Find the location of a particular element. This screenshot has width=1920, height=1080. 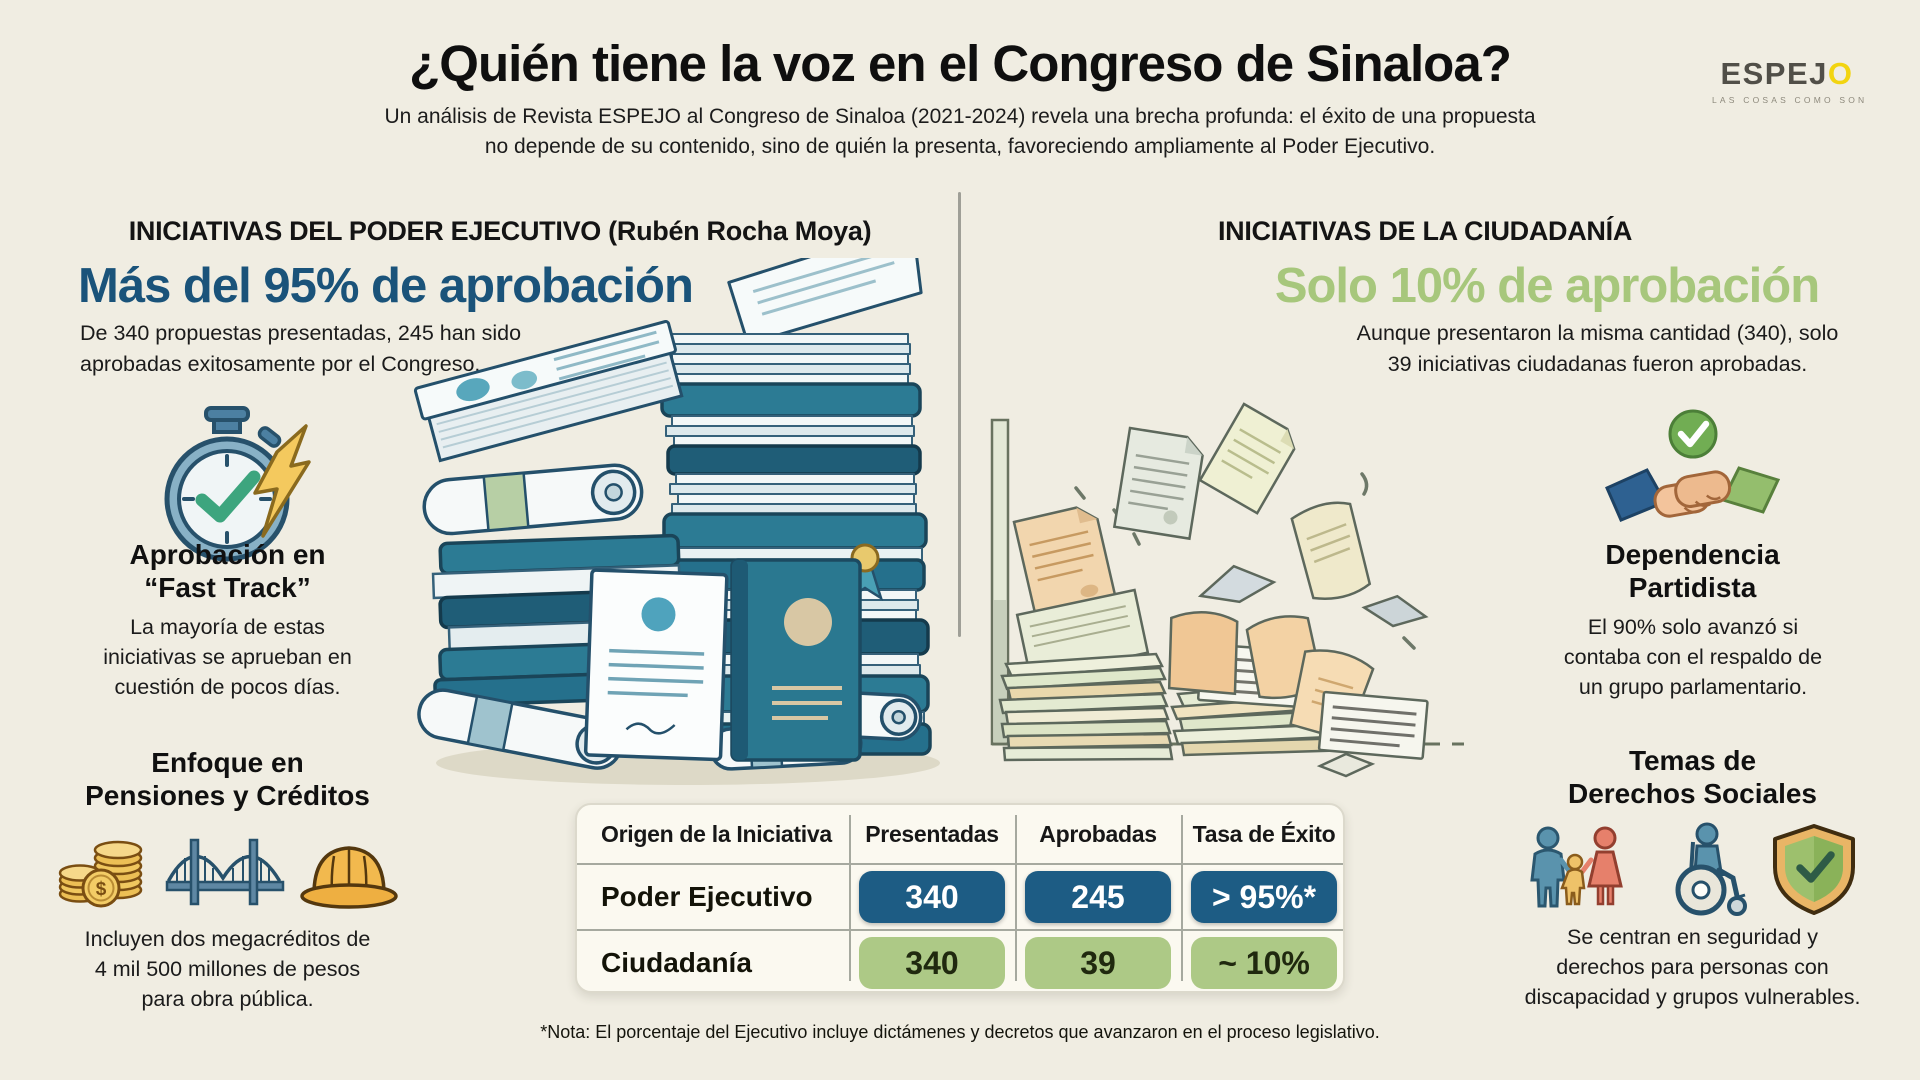

coins-icon: $ is located at coordinates (100, 874).